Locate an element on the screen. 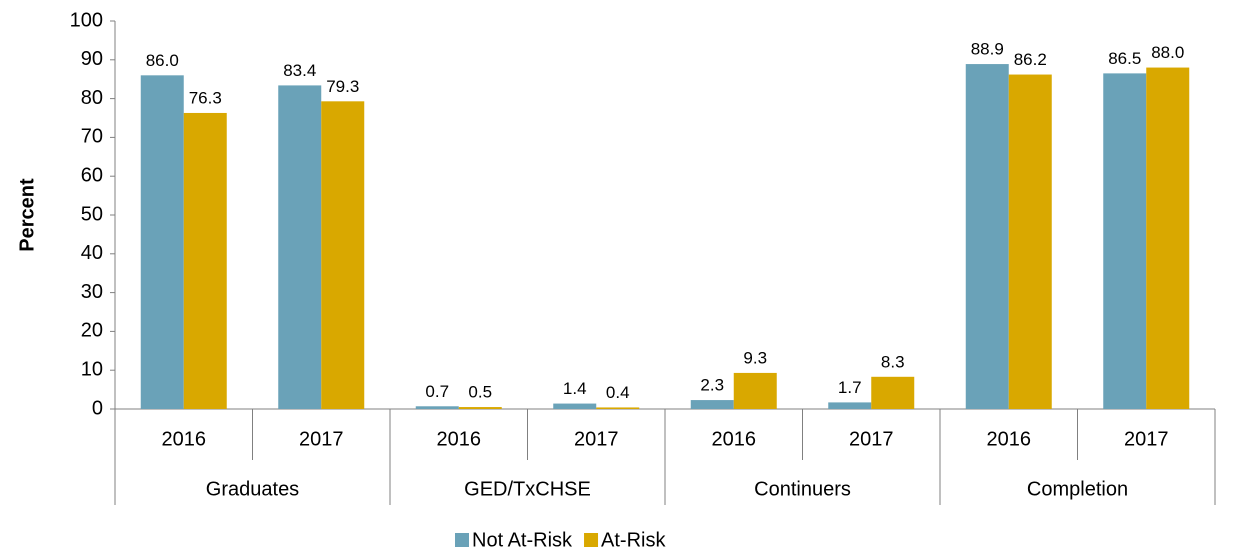 The height and width of the screenshot is (553, 1233). group-label: GED/TxCHSE is located at coordinates (527, 489).